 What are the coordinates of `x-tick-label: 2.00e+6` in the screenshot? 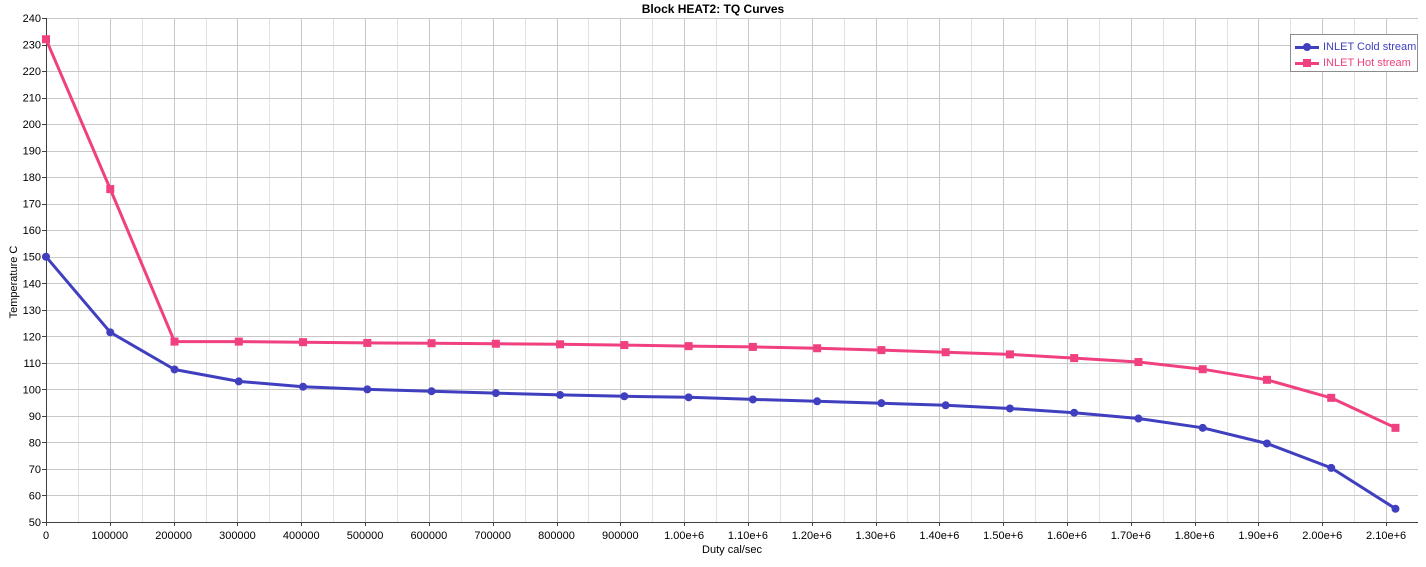 It's located at (1322, 536).